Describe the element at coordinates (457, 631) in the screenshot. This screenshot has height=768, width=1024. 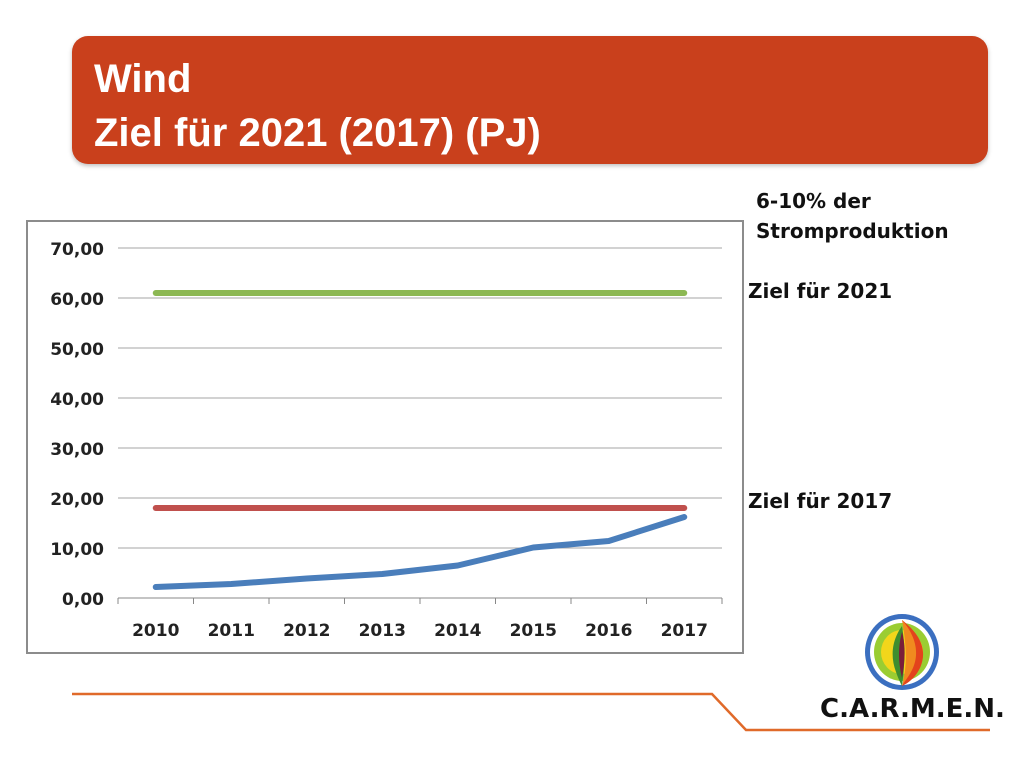
I see `x-tick-label: 2014` at that location.